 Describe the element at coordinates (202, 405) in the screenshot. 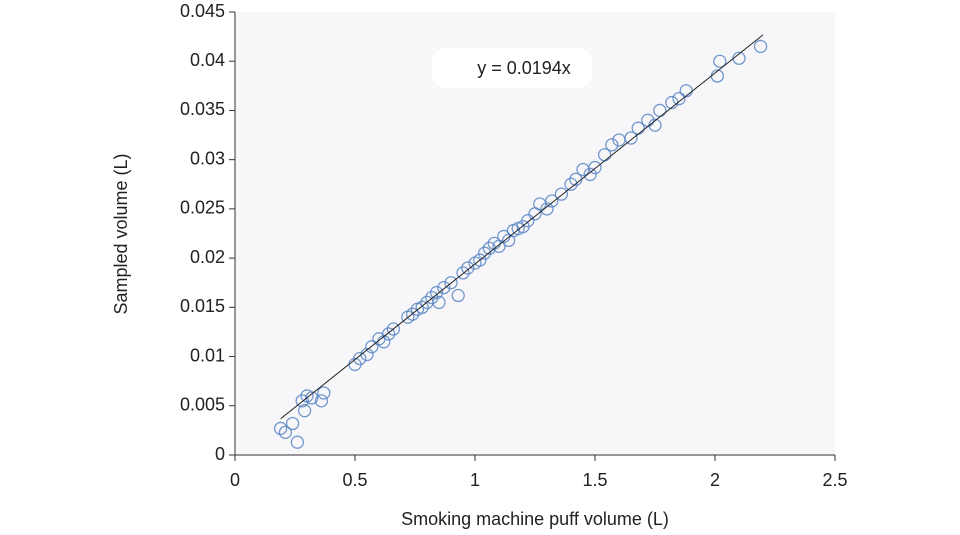

I see `y-tick-label: 0.005` at that location.